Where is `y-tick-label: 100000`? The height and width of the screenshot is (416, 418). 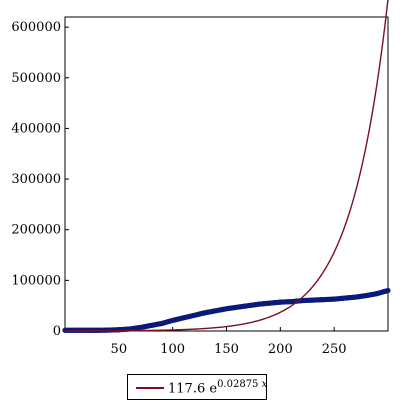 y-tick-label: 100000 is located at coordinates (36, 280).